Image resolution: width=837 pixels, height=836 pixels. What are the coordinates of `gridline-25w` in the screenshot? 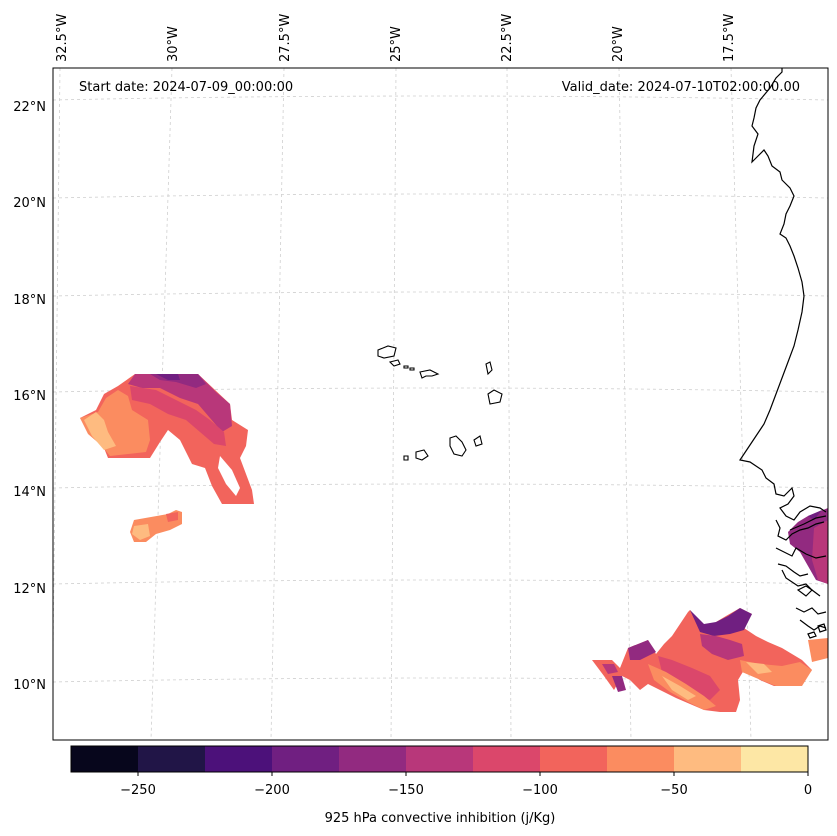 It's located at (393, 404).